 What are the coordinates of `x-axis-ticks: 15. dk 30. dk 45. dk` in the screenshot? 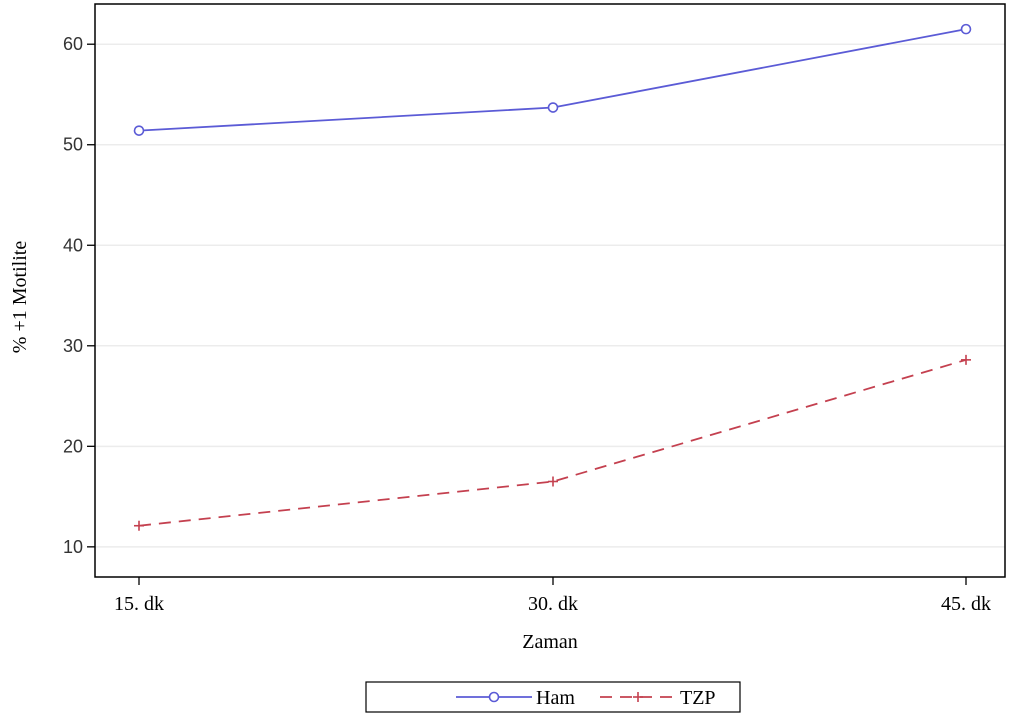 It's located at (552, 596).